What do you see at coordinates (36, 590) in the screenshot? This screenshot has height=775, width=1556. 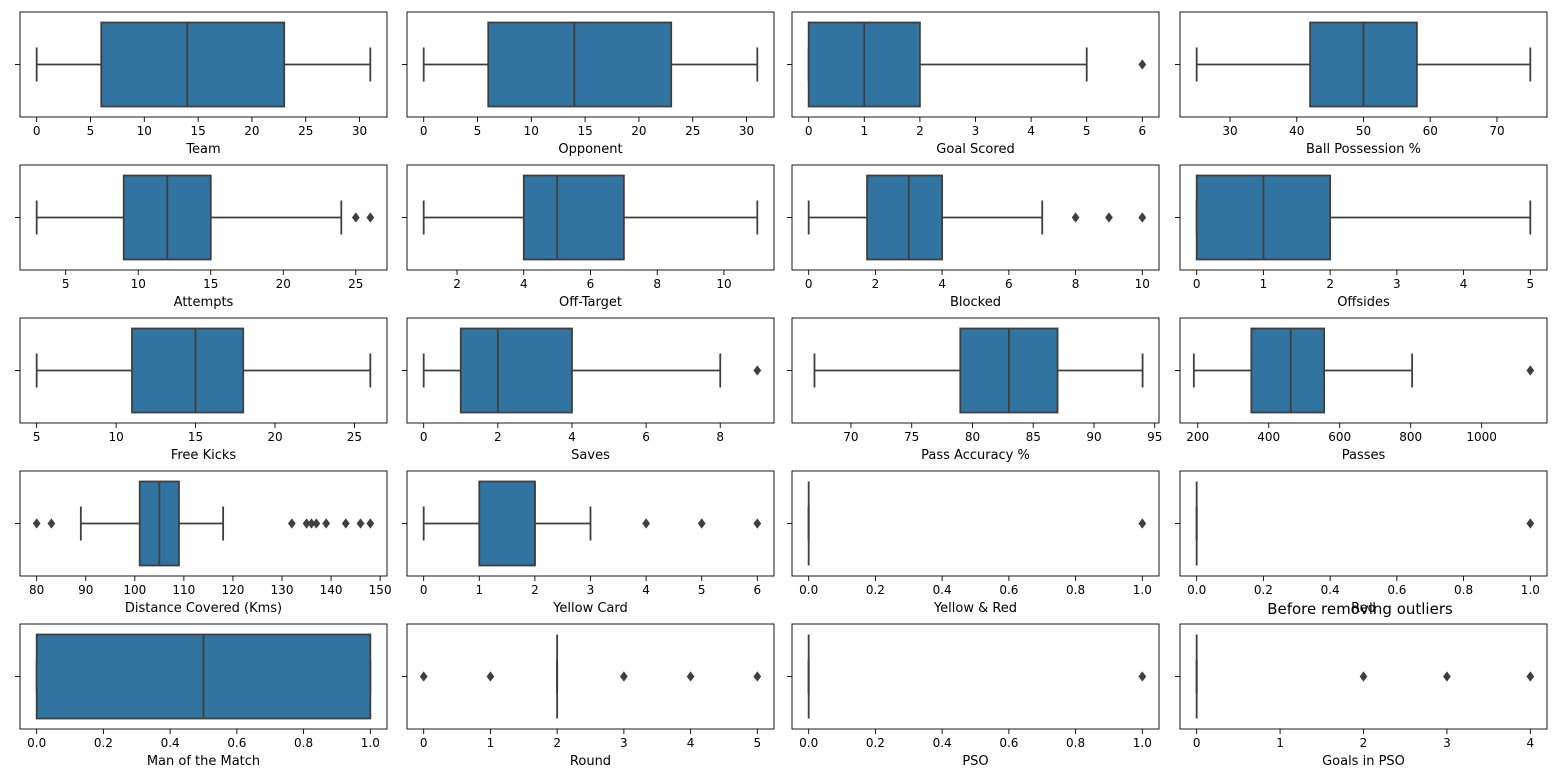 I see `x-tick-label: 80` at bounding box center [36, 590].